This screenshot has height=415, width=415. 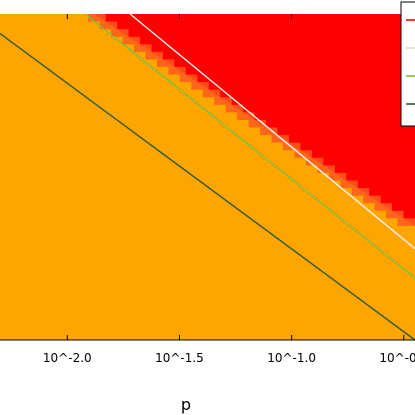 I want to click on legend, so click(x=407, y=64).